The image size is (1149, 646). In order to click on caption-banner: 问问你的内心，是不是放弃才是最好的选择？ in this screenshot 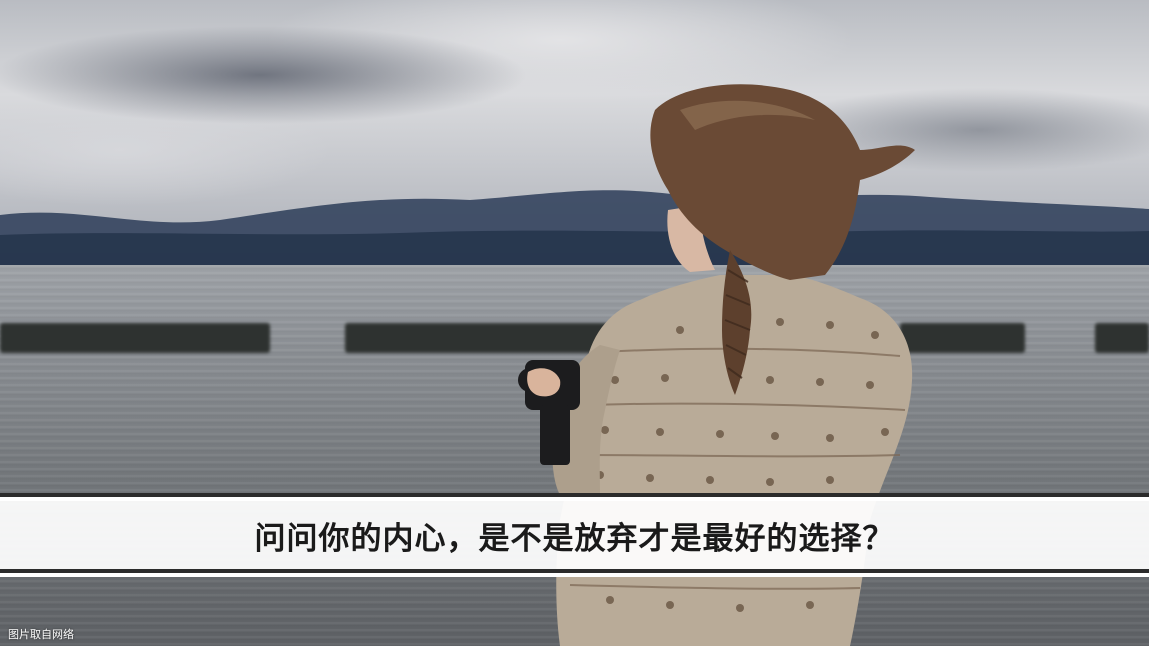, I will do `click(574, 536)`.